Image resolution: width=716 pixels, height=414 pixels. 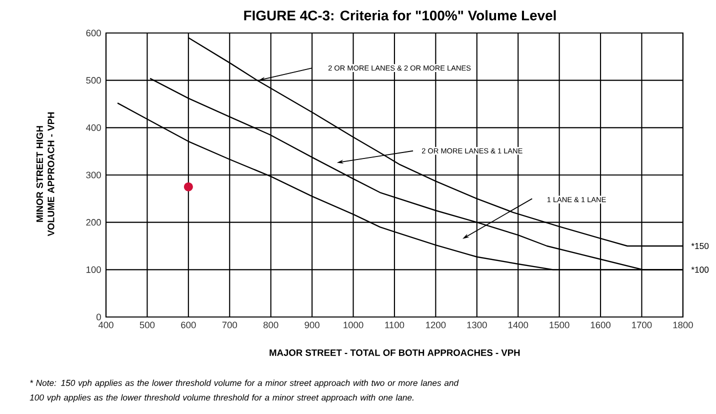 What do you see at coordinates (400, 15) in the screenshot?
I see `chart-title: FIGURE 4C-3: Criteria for "100%" Volume Level` at bounding box center [400, 15].